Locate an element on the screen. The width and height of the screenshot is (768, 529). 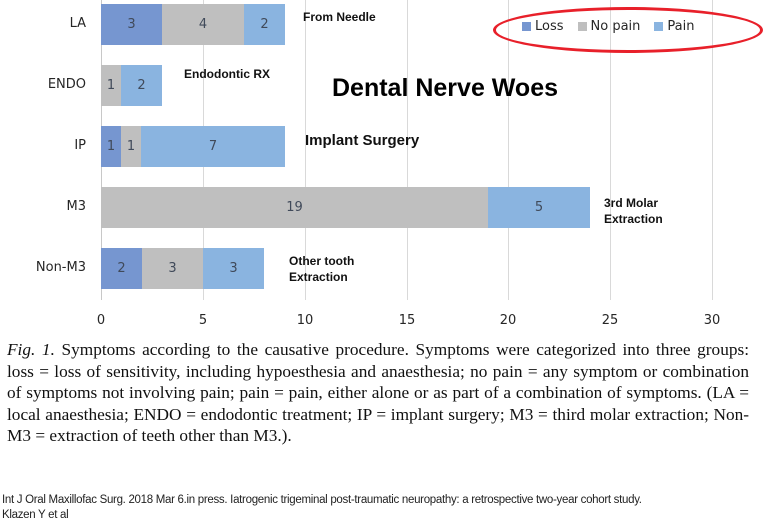
category-label-endo: ENDO is located at coordinates (66, 84).